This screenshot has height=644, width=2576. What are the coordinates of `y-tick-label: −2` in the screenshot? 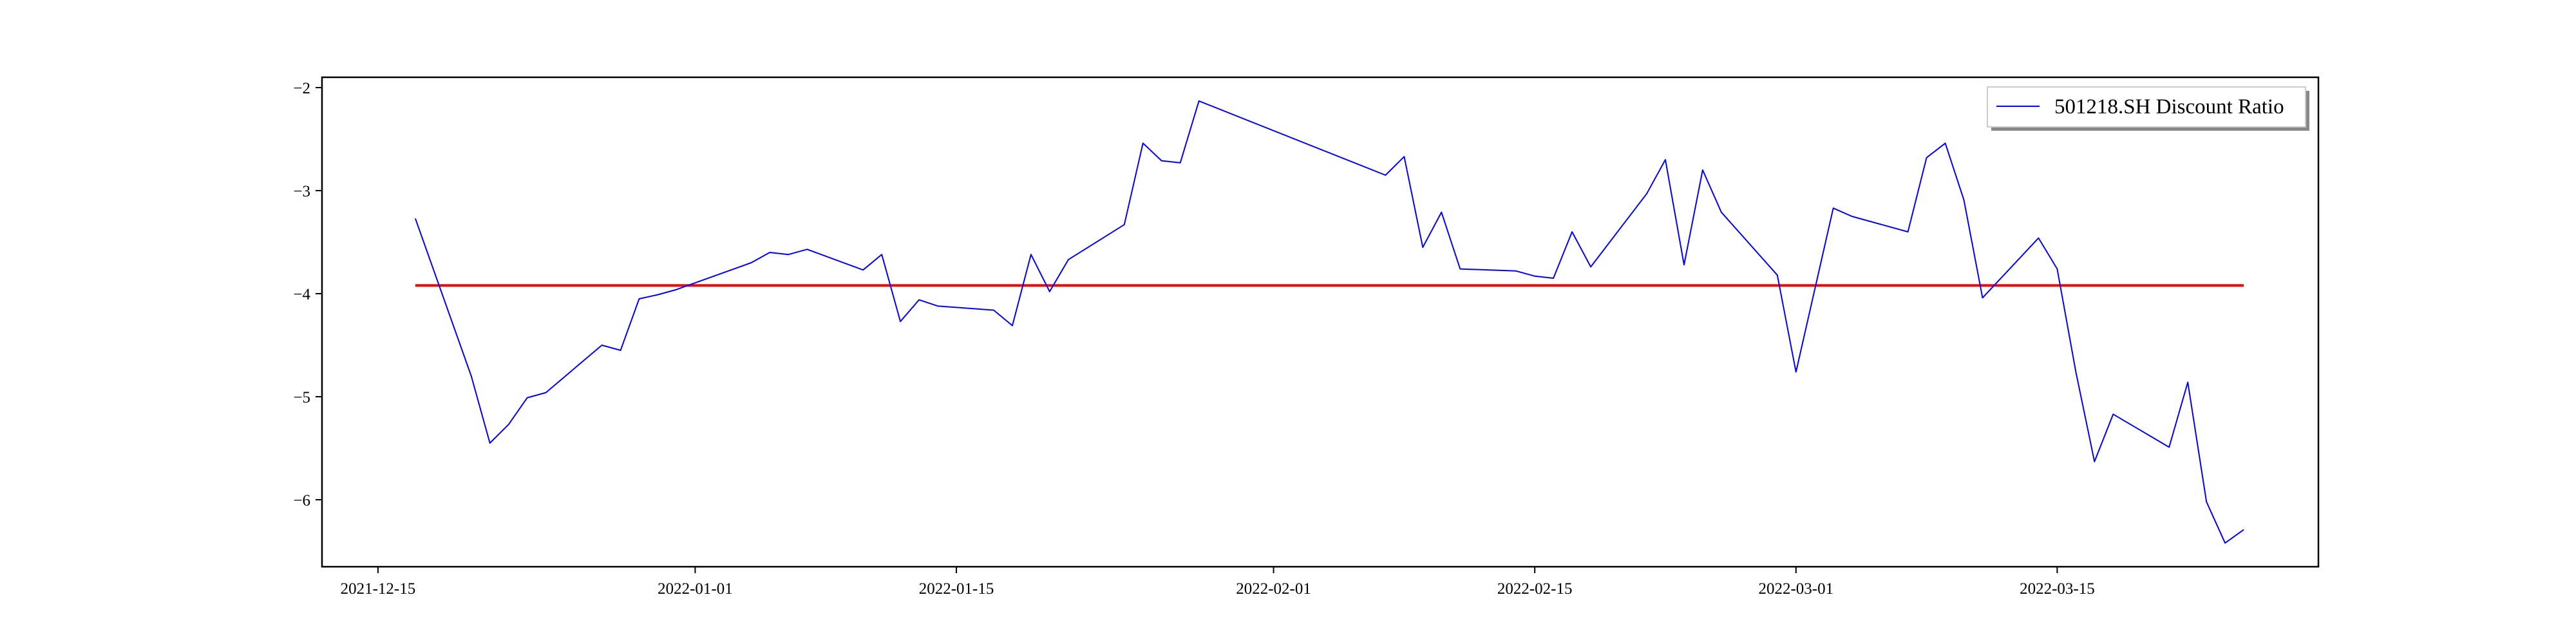 It's located at (301, 88).